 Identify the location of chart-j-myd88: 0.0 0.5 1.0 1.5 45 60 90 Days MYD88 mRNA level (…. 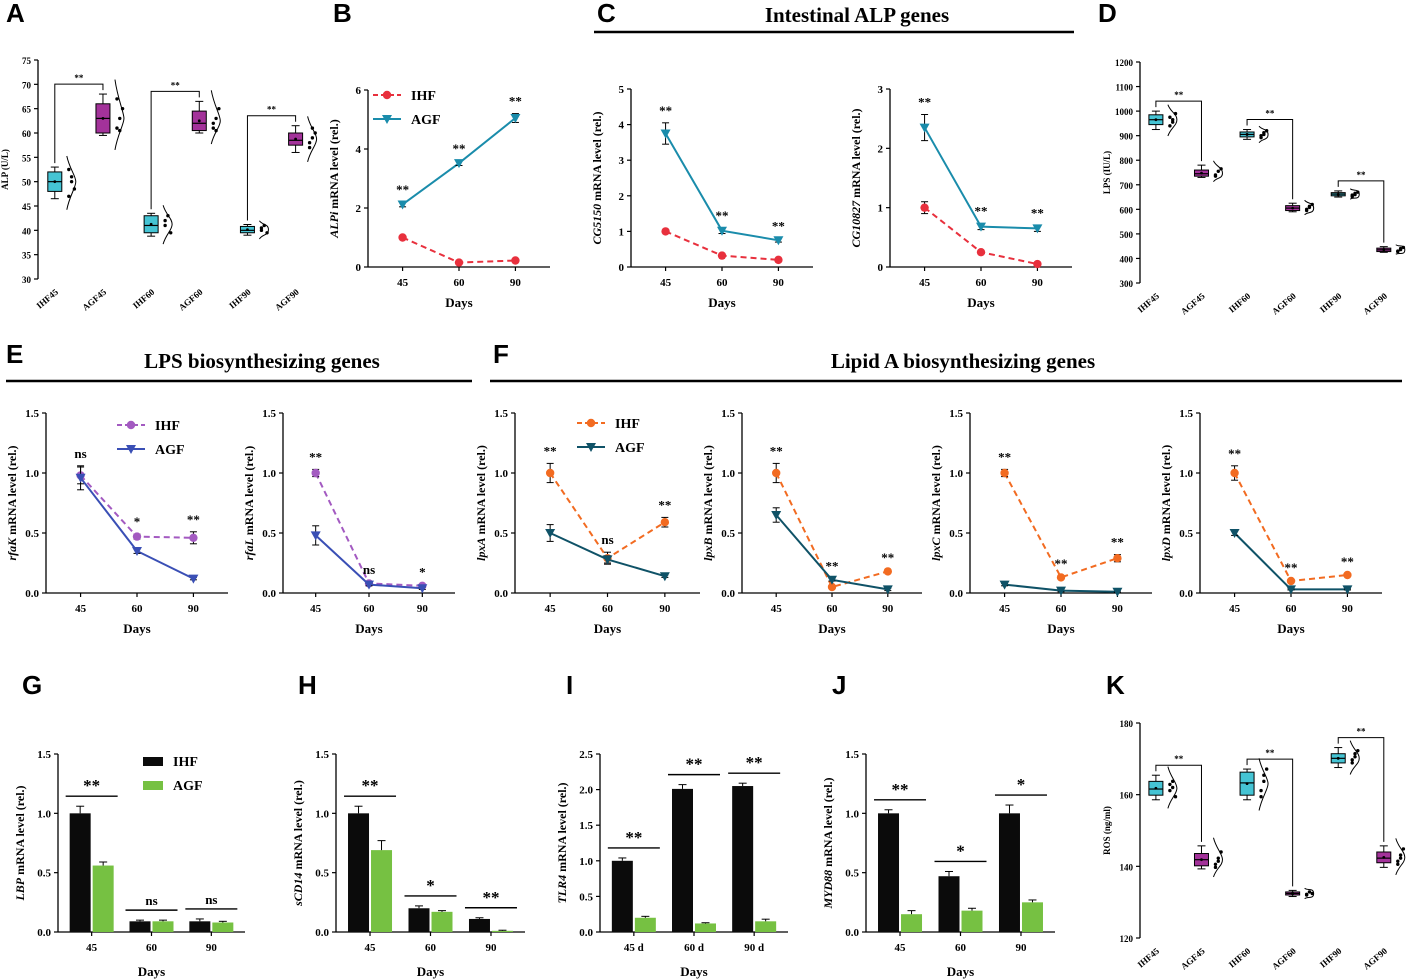
(938, 864).